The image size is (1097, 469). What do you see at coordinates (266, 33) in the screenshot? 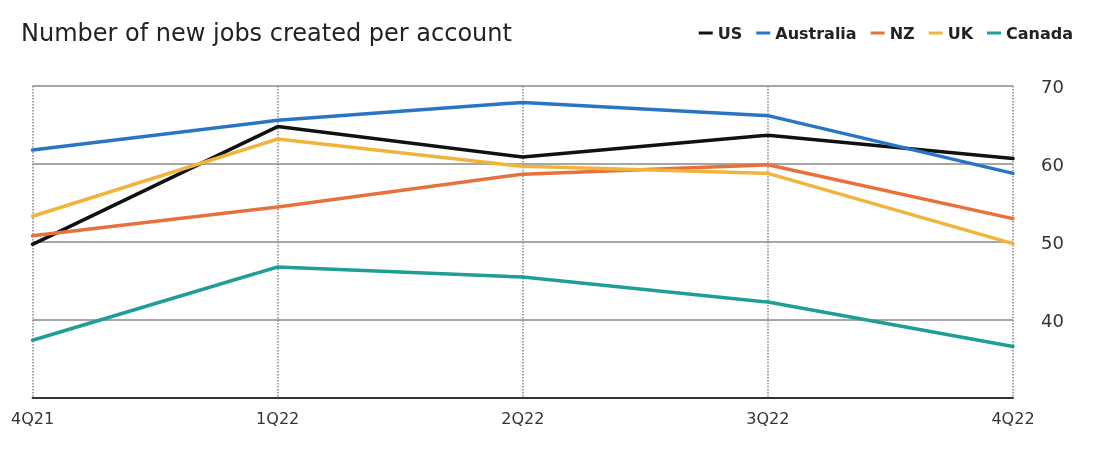
I see `chart-title: Number of new jobs created per account` at bounding box center [266, 33].